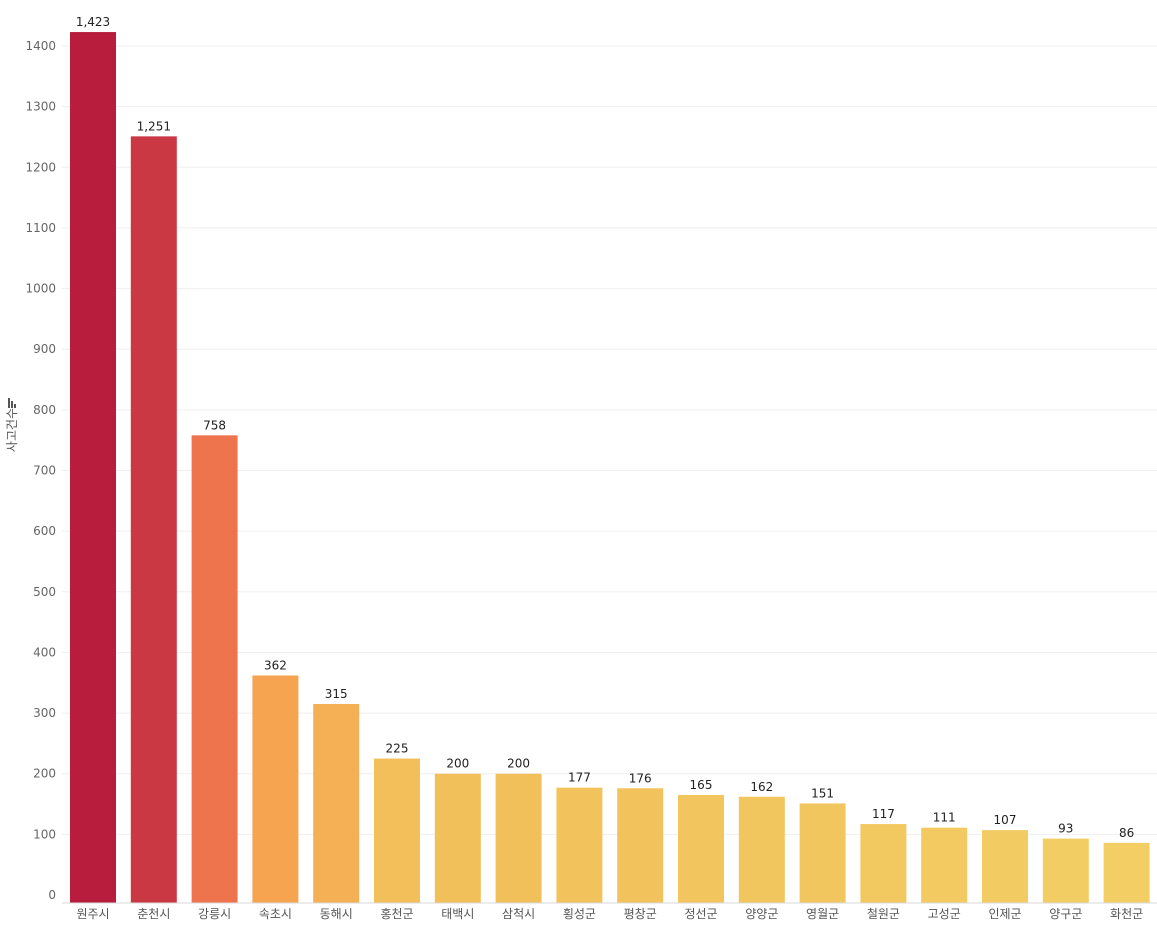  I want to click on y-tick-label: 600, so click(44, 531).